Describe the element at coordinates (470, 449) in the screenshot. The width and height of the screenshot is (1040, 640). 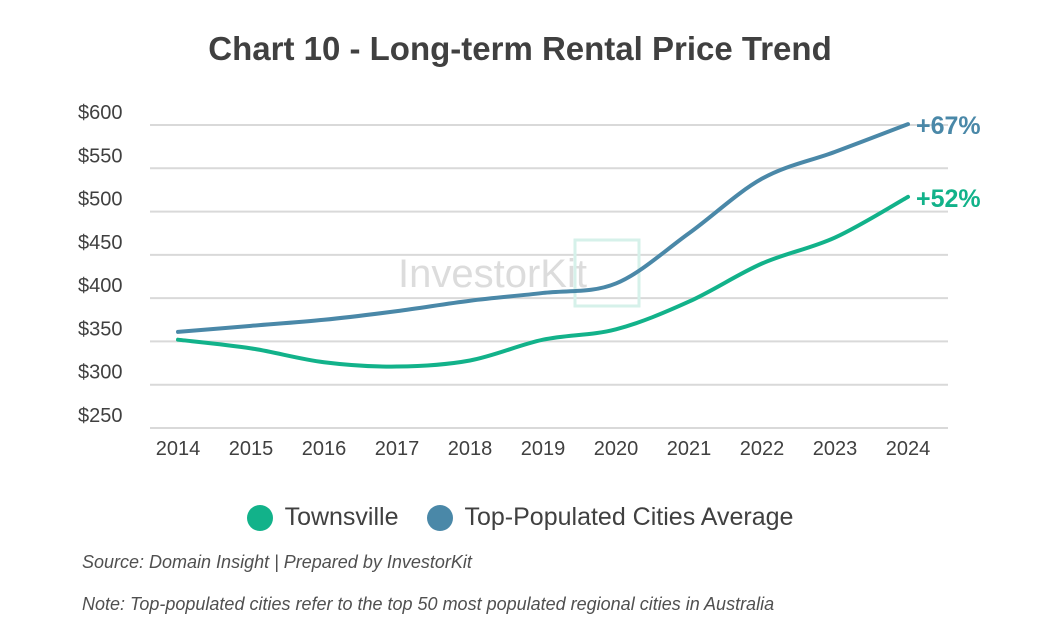
I see `x-tick-label: 2018` at that location.